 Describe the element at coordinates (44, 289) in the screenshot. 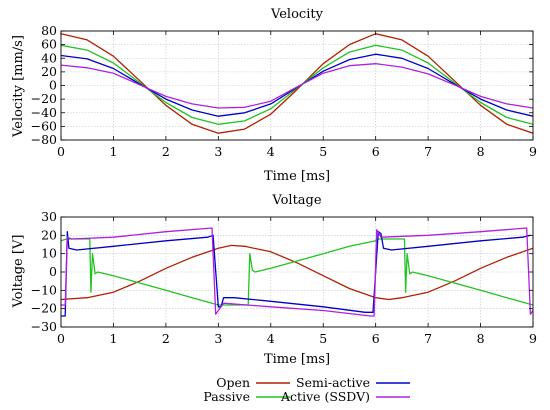

I see `voltage-ytick-label: −10` at that location.